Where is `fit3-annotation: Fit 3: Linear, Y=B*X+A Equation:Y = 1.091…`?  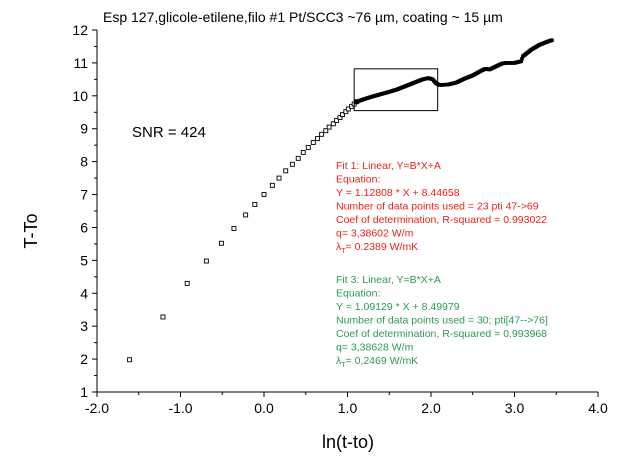
fit3-annotation: Fit 3: Linear, Y=B*X+A Equation:Y = 1.091… is located at coordinates (442, 321).